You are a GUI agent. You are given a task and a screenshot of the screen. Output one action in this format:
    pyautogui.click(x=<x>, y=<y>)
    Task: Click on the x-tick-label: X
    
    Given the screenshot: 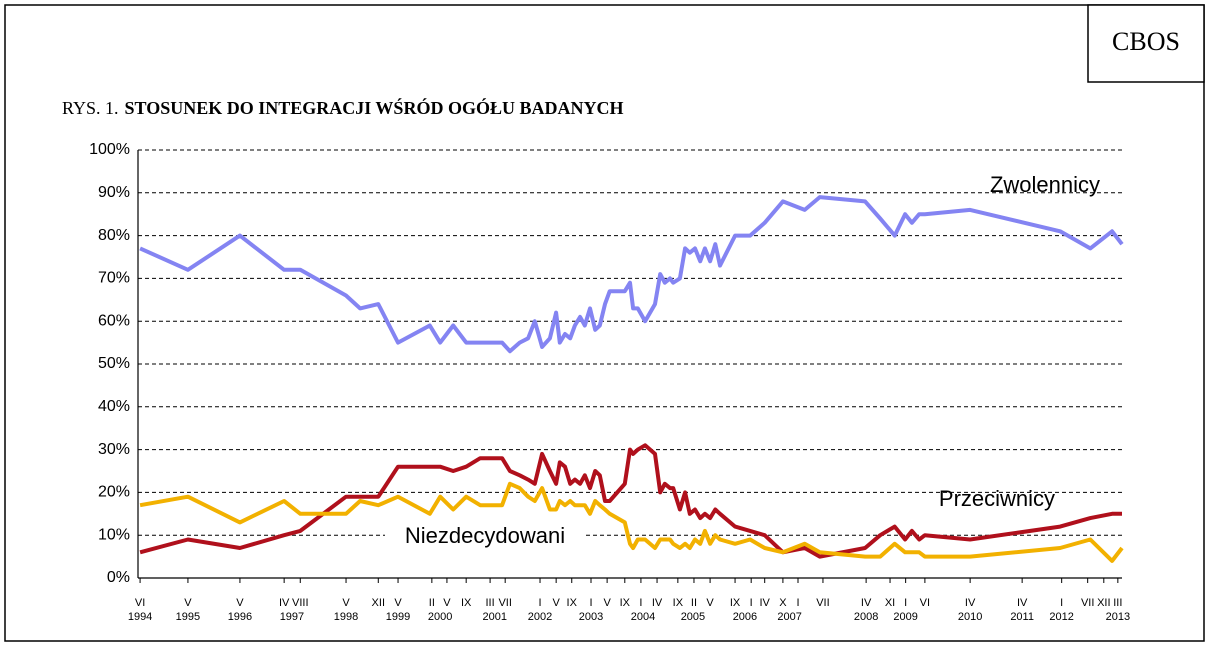 What is the action you would take?
    pyautogui.click(x=783, y=603)
    